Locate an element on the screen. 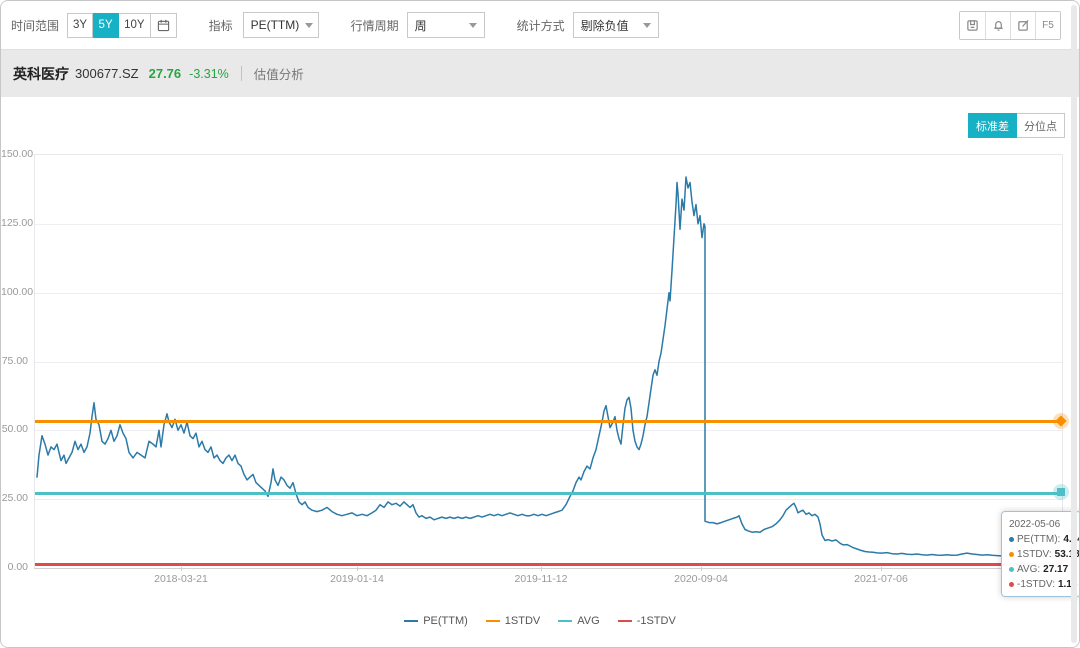 The height and width of the screenshot is (648, 1080). legend-label: AVG is located at coordinates (588, 621).